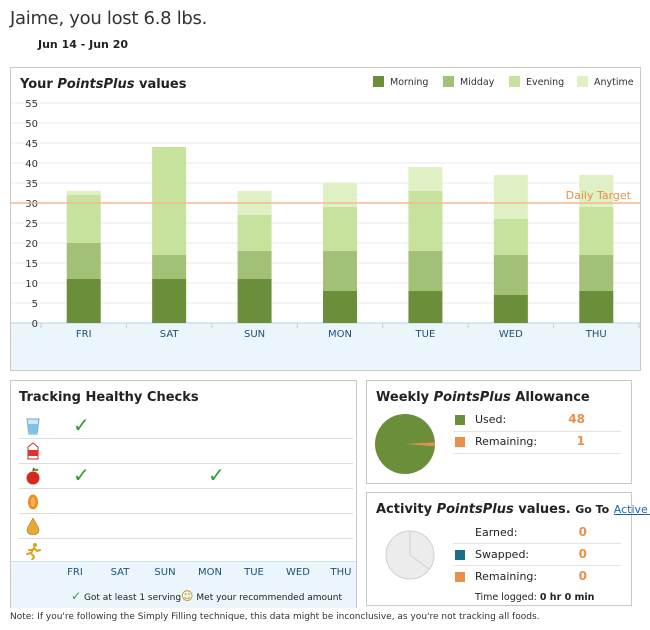 The height and width of the screenshot is (630, 650). What do you see at coordinates (35, 324) in the screenshot?
I see `y-tick-label: 0` at bounding box center [35, 324].